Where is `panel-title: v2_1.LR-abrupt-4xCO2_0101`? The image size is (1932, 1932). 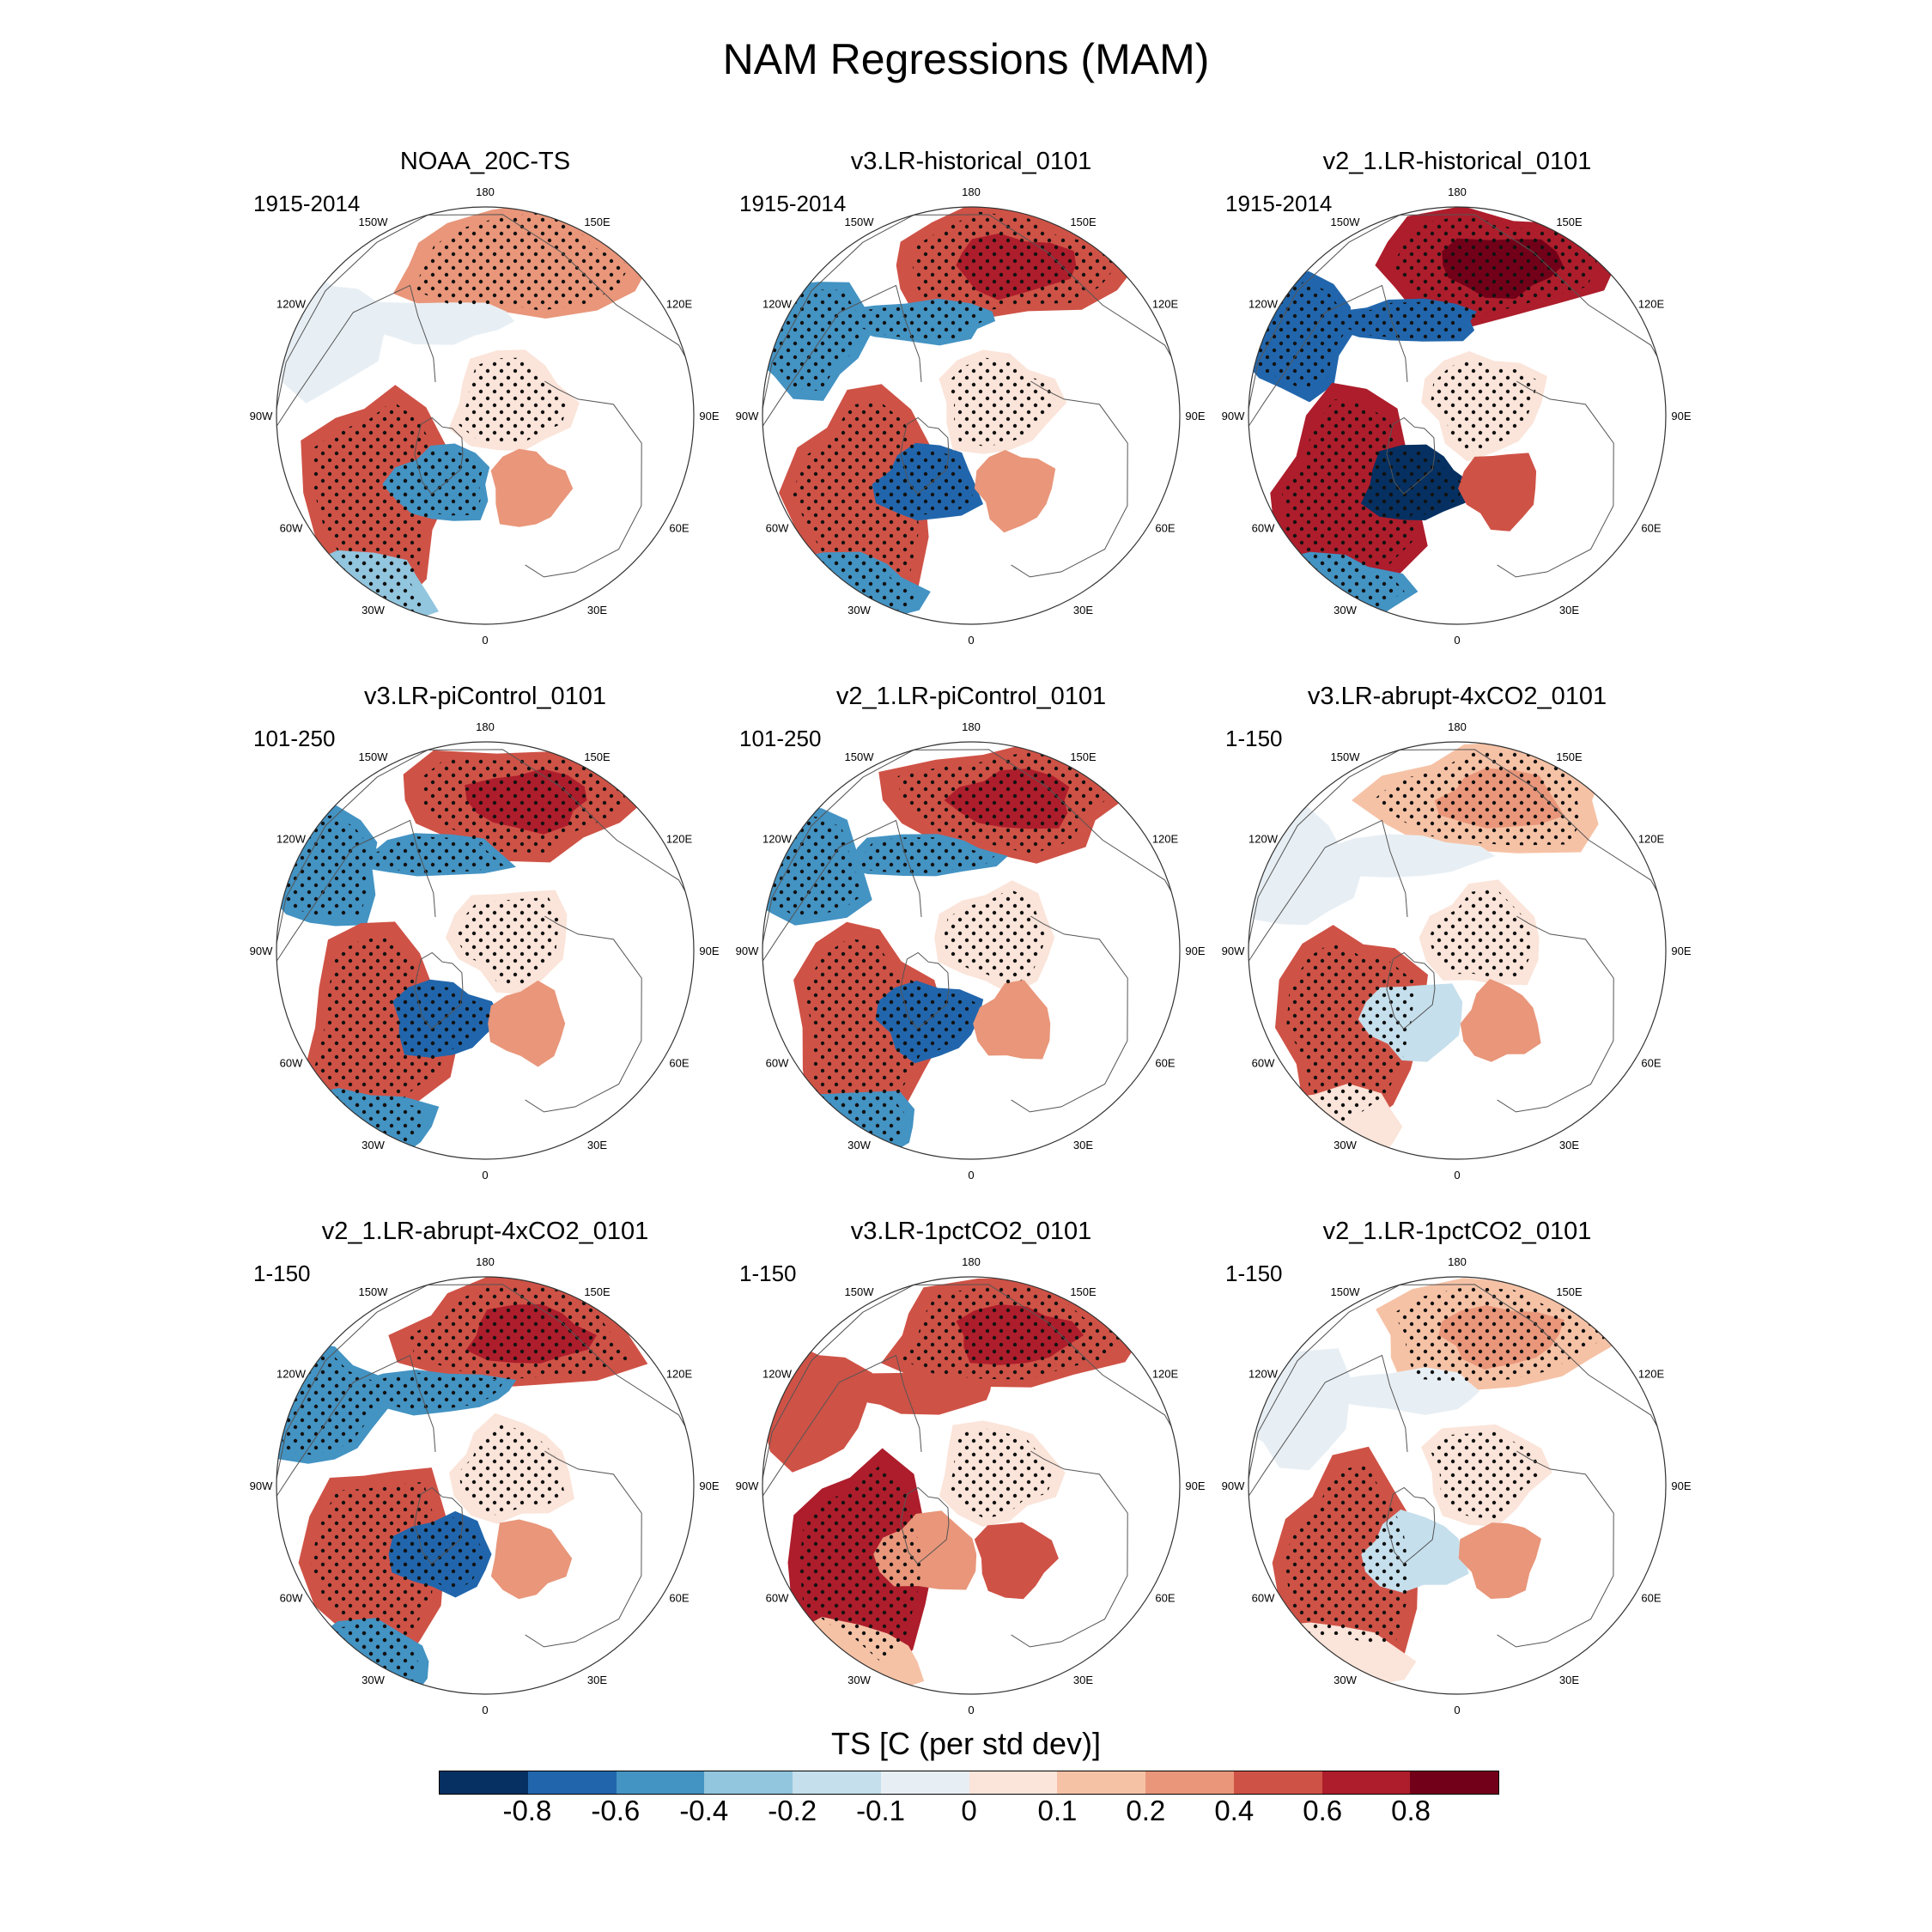 panel-title: v2_1.LR-abrupt-4xCO2_0101 is located at coordinates (485, 1232).